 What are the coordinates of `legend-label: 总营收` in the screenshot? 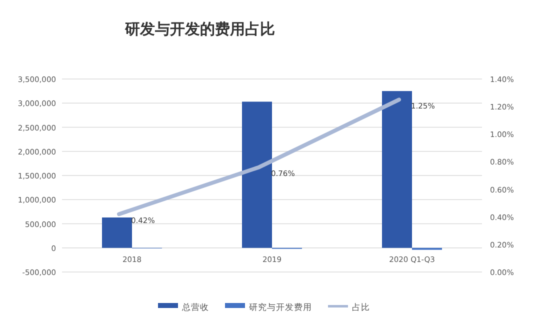 It's located at (195, 307).